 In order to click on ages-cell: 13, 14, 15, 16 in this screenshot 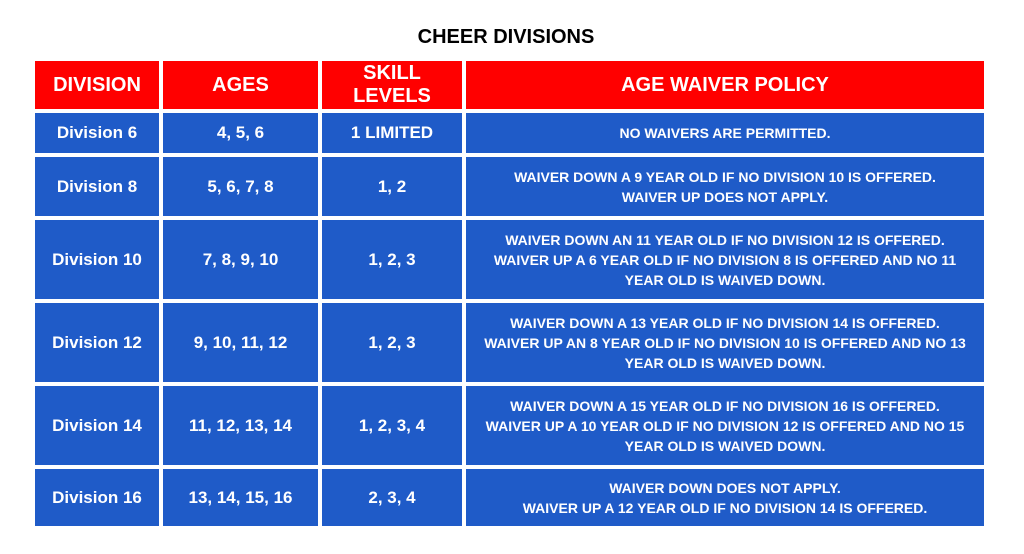, I will do `click(240, 497)`.